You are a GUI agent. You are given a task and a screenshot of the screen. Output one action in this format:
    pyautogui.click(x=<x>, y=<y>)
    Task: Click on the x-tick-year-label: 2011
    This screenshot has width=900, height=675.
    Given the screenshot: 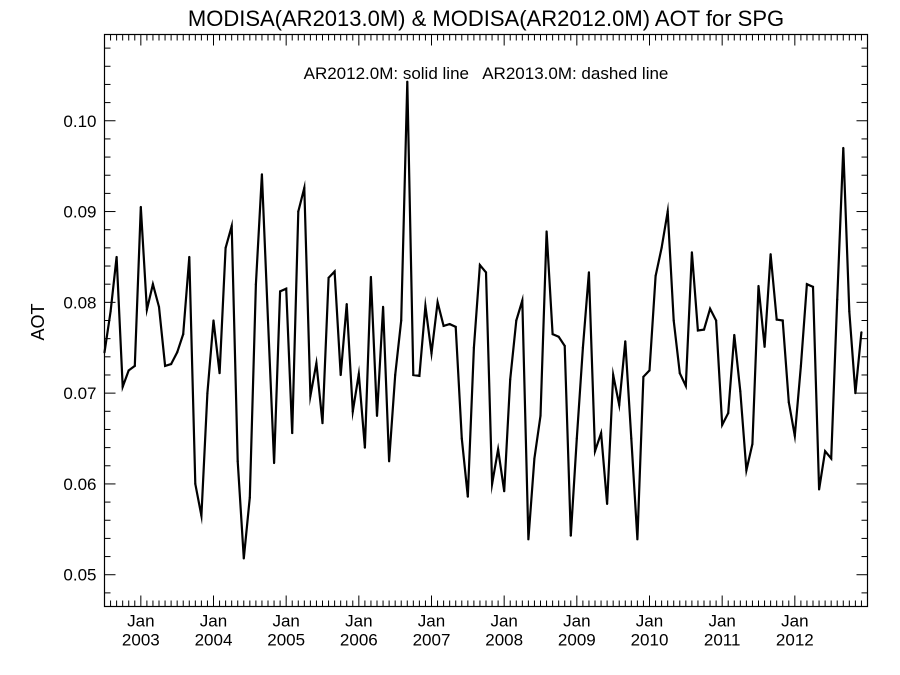 What is the action you would take?
    pyautogui.click(x=722, y=640)
    